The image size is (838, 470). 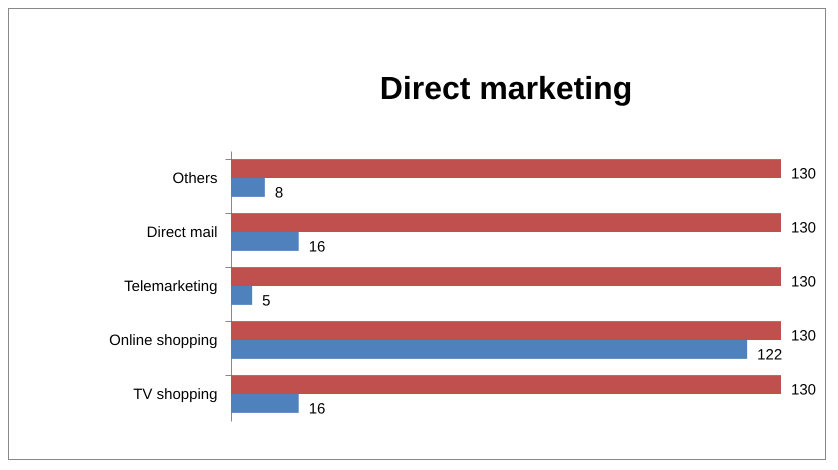 I want to click on chart-title: Direct marketing, so click(x=506, y=88).